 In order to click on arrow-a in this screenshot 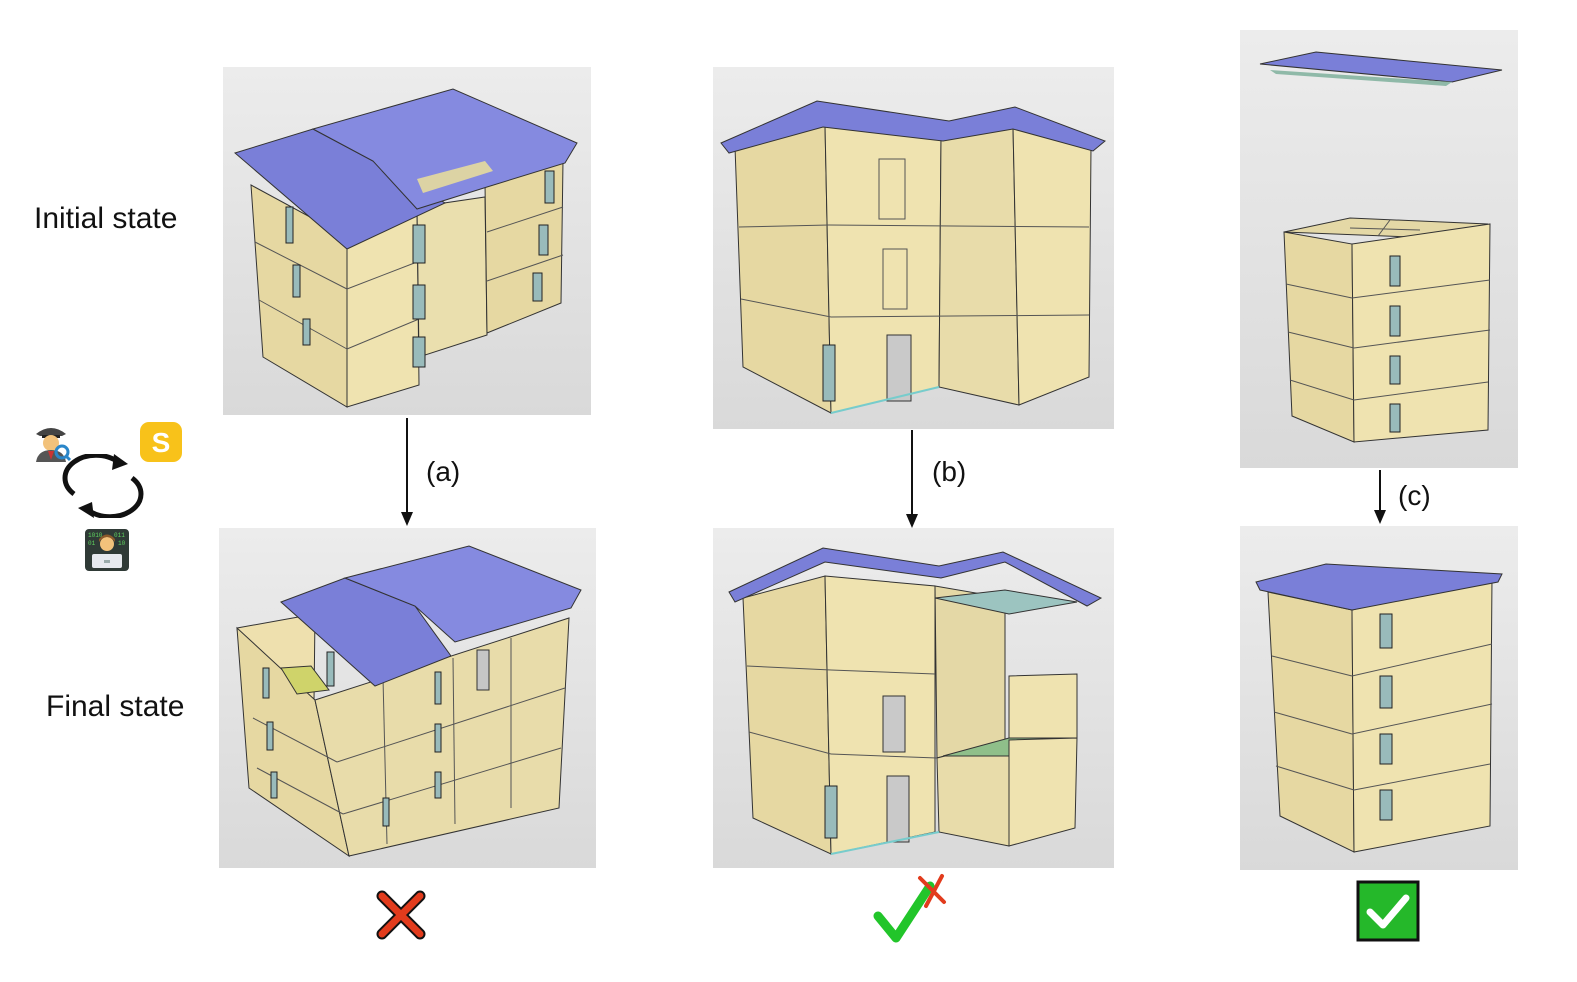, I will do `click(407, 472)`.